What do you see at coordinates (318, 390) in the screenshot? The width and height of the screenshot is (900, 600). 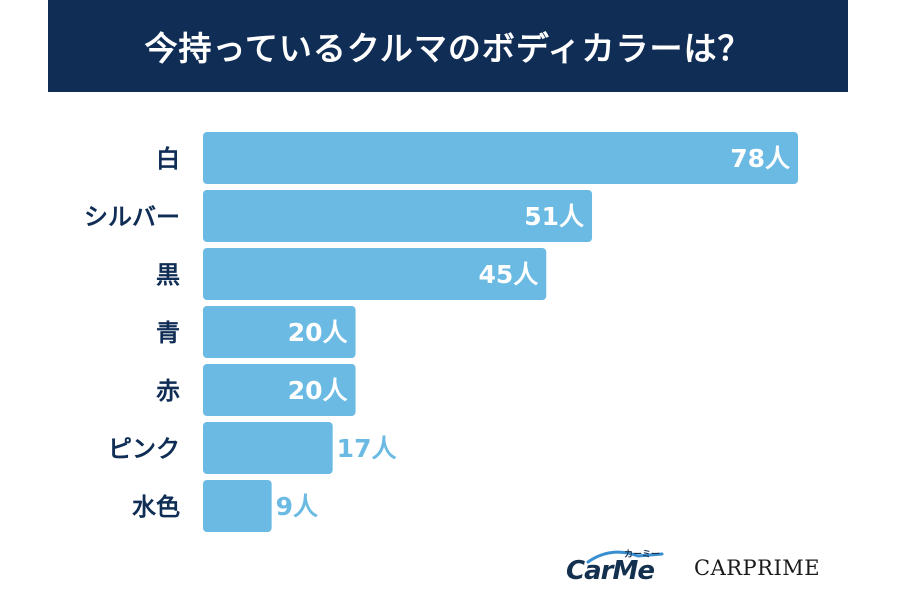 I see `value-label-4: 20人` at bounding box center [318, 390].